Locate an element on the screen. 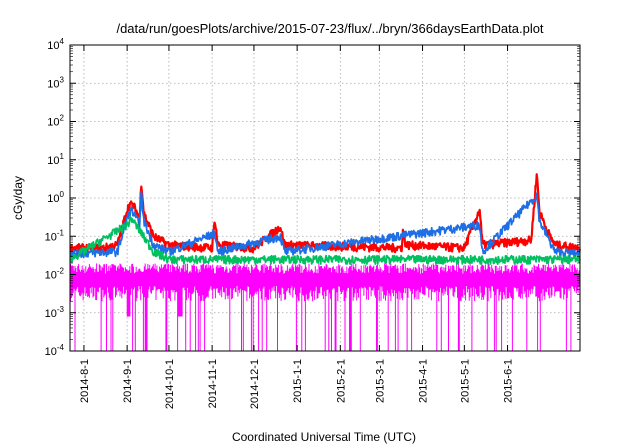 This screenshot has width=640, height=448. y-tick-label: 10⁰ is located at coordinates (55, 197).